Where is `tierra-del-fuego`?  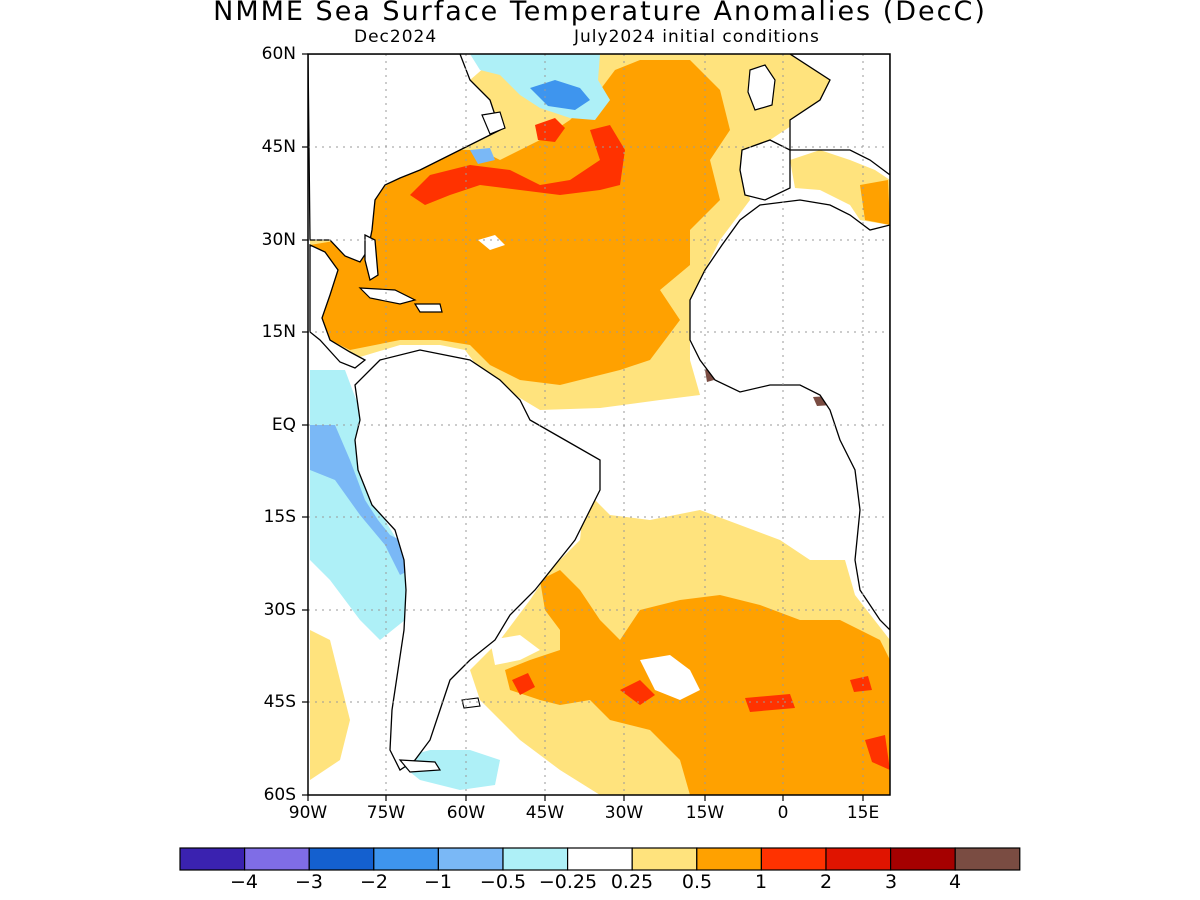
tierra-del-fuego is located at coordinates (420, 766).